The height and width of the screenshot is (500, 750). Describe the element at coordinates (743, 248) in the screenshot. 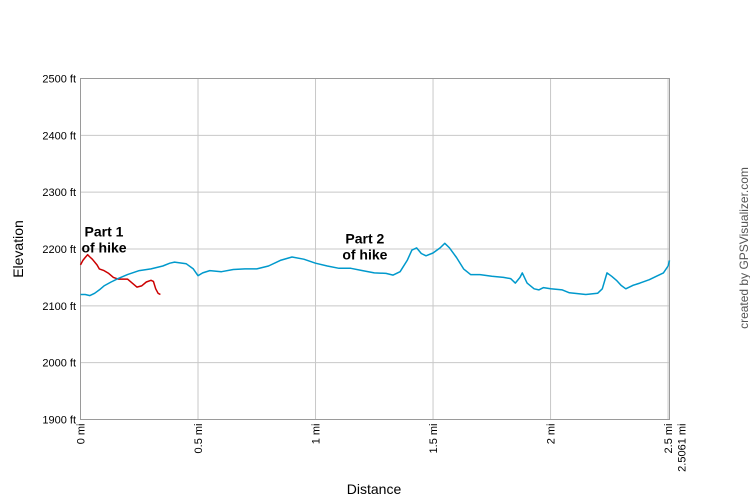

I see `credit-text: created by GPSVisualizer.com` at that location.